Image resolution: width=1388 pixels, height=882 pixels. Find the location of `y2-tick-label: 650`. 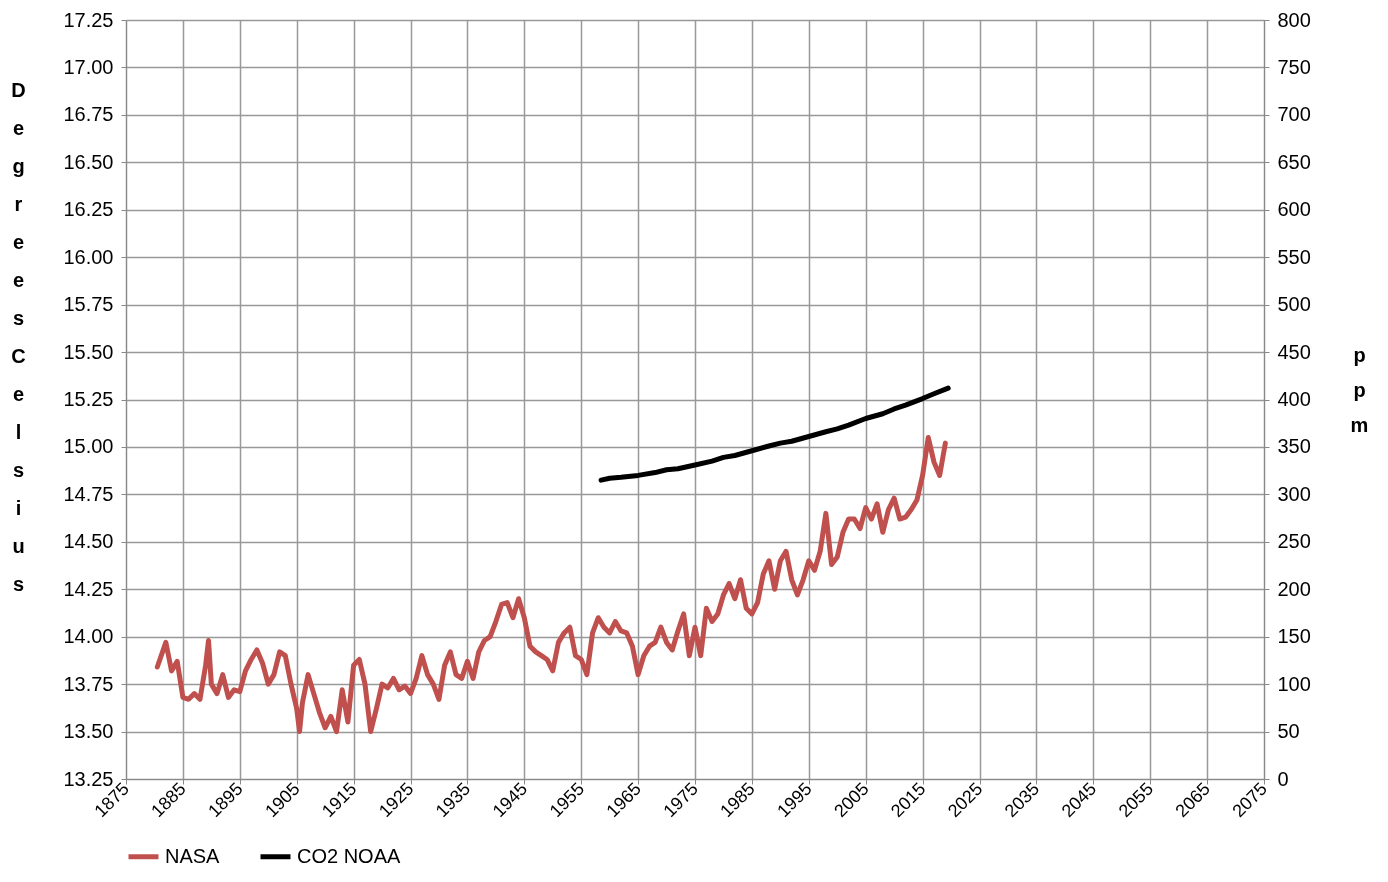

y2-tick-label: 650 is located at coordinates (1294, 161).